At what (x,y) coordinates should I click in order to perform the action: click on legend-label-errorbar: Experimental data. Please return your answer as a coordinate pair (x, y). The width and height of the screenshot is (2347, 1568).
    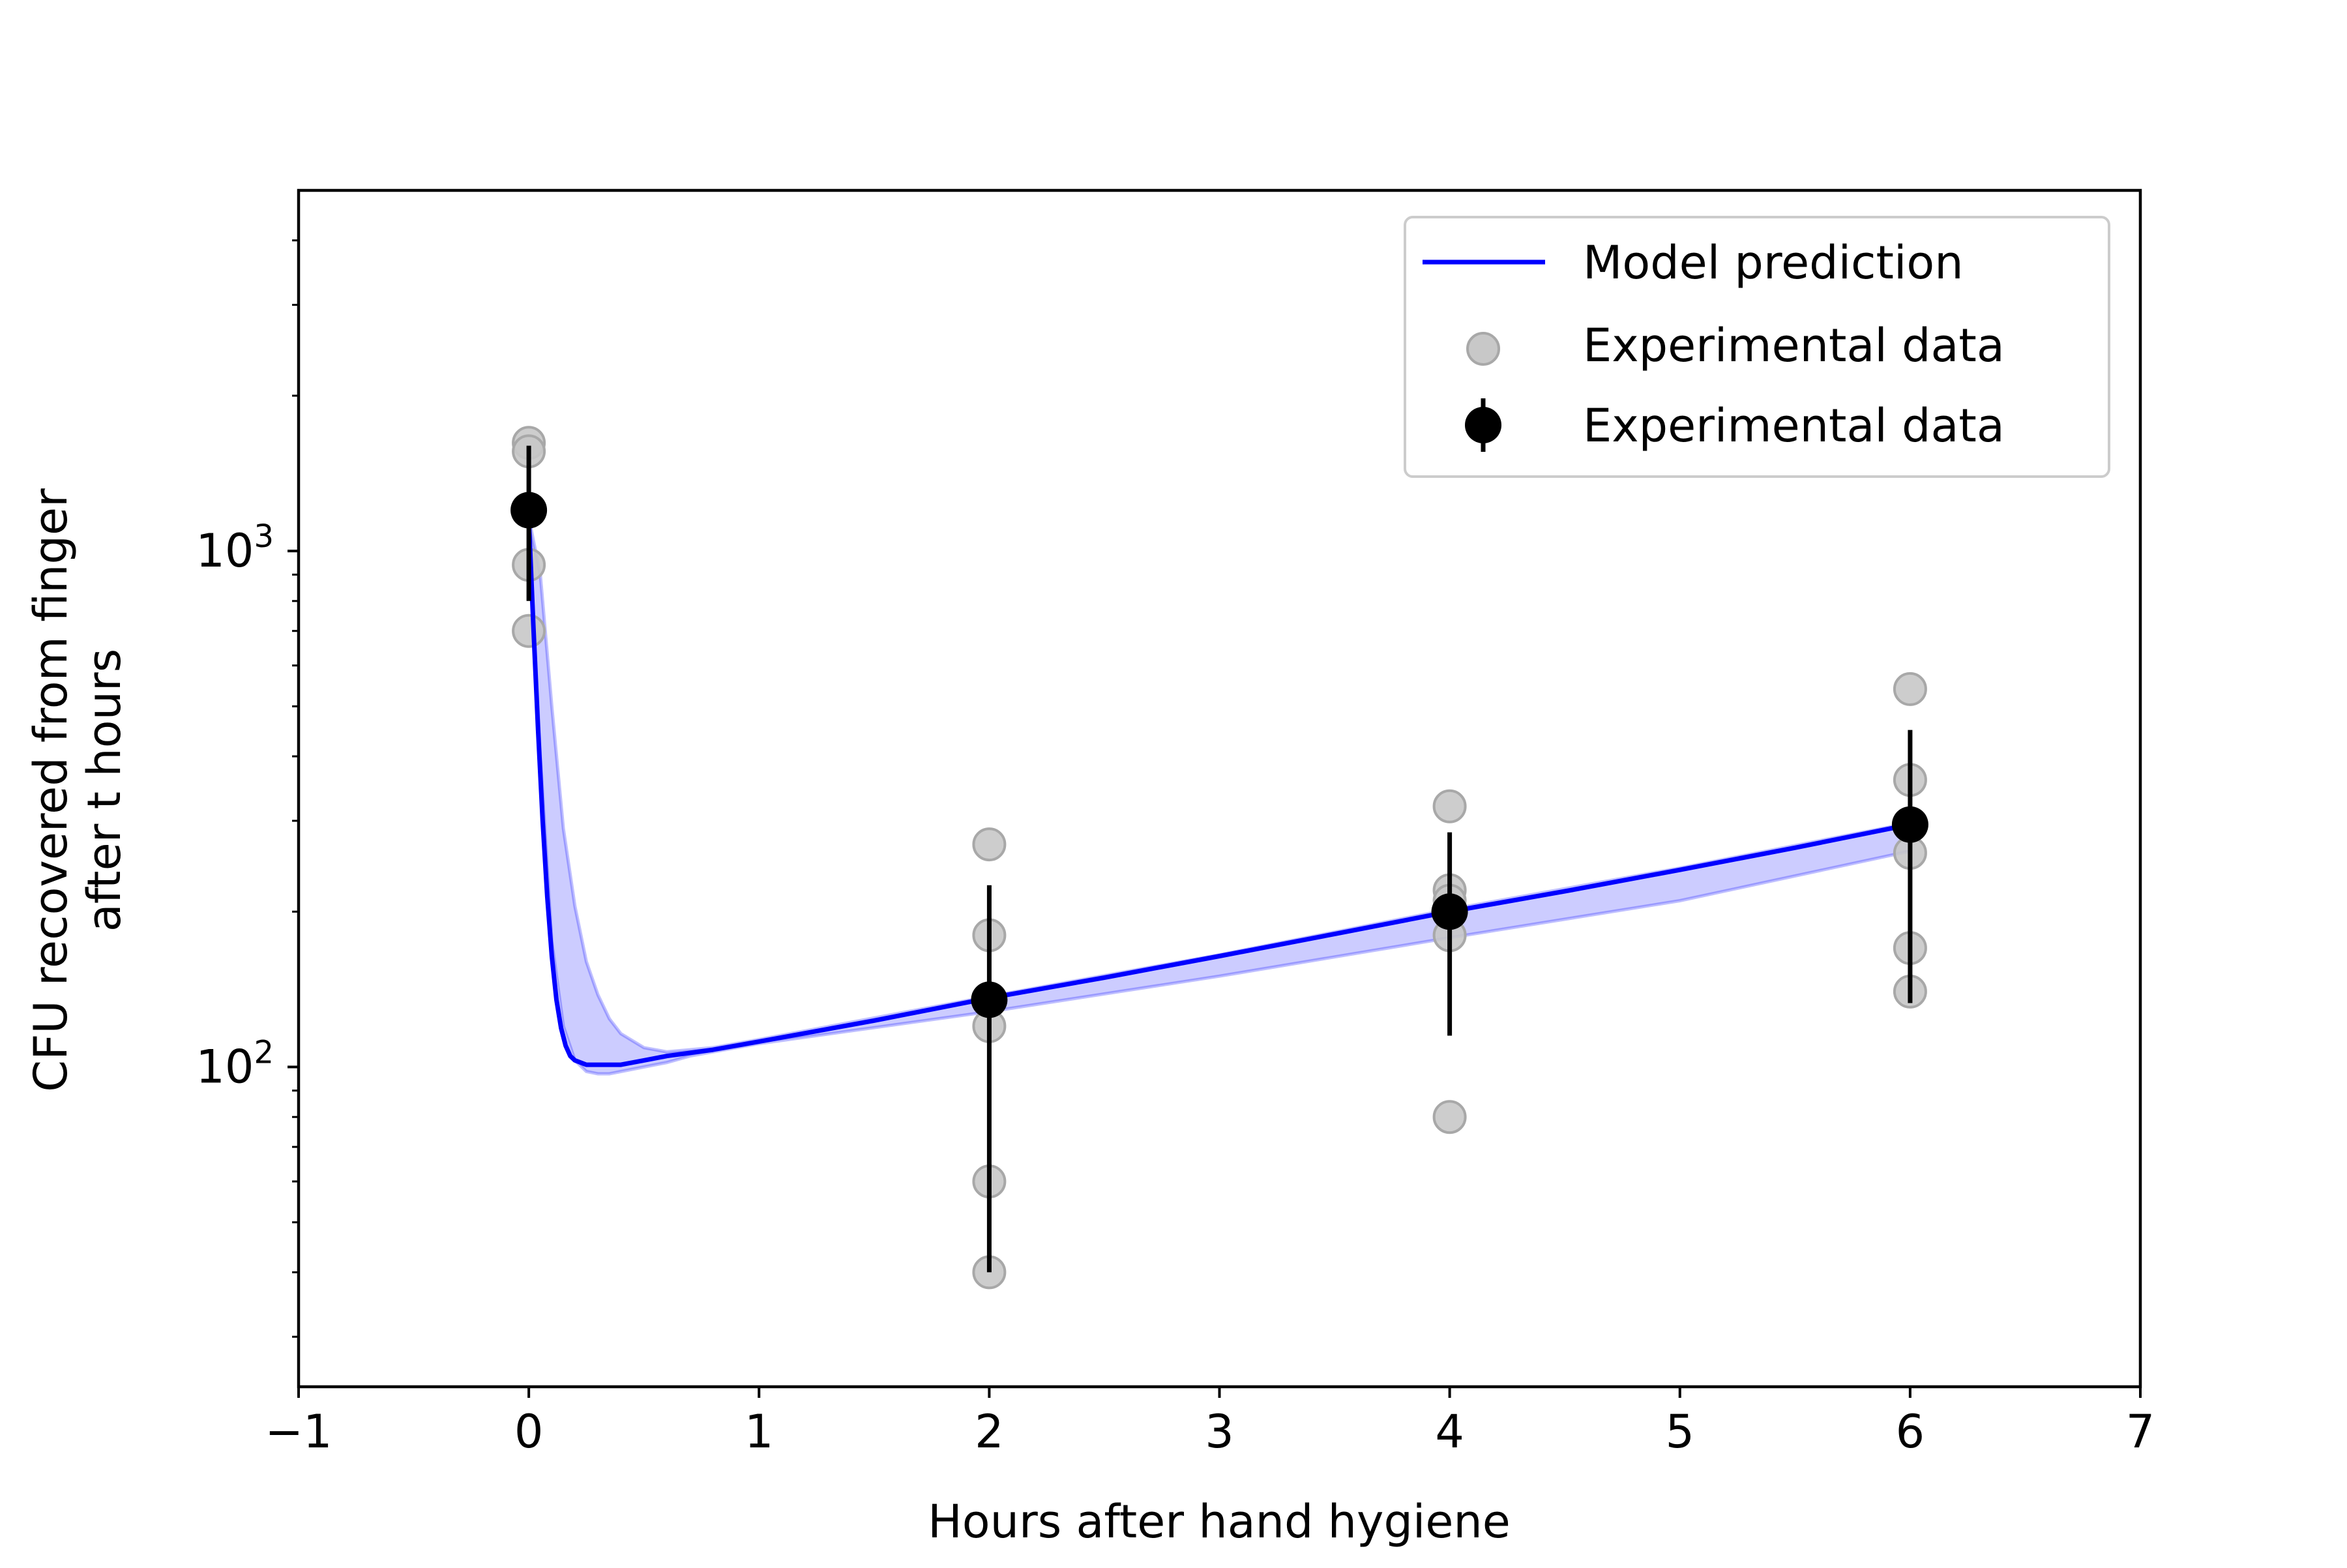
    Looking at the image, I should click on (1794, 426).